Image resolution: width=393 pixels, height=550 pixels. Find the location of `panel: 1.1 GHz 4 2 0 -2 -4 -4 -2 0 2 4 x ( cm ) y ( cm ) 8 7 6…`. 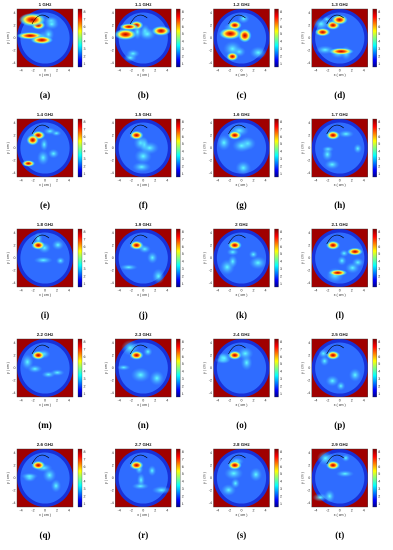

panel: 1.1 GHz 4 2 0 -2 -4 -4 -2 0 2 4 x ( cm ) y ( cm ) 8 7 6… is located at coordinates (144, 51).